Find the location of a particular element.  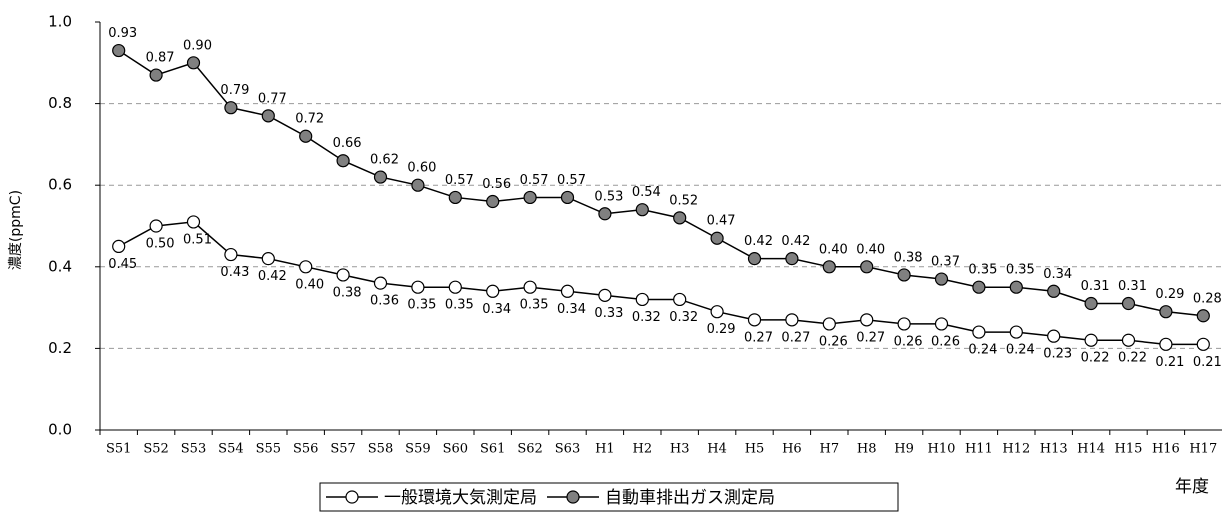

data-label: 0.21 is located at coordinates (1207, 362).